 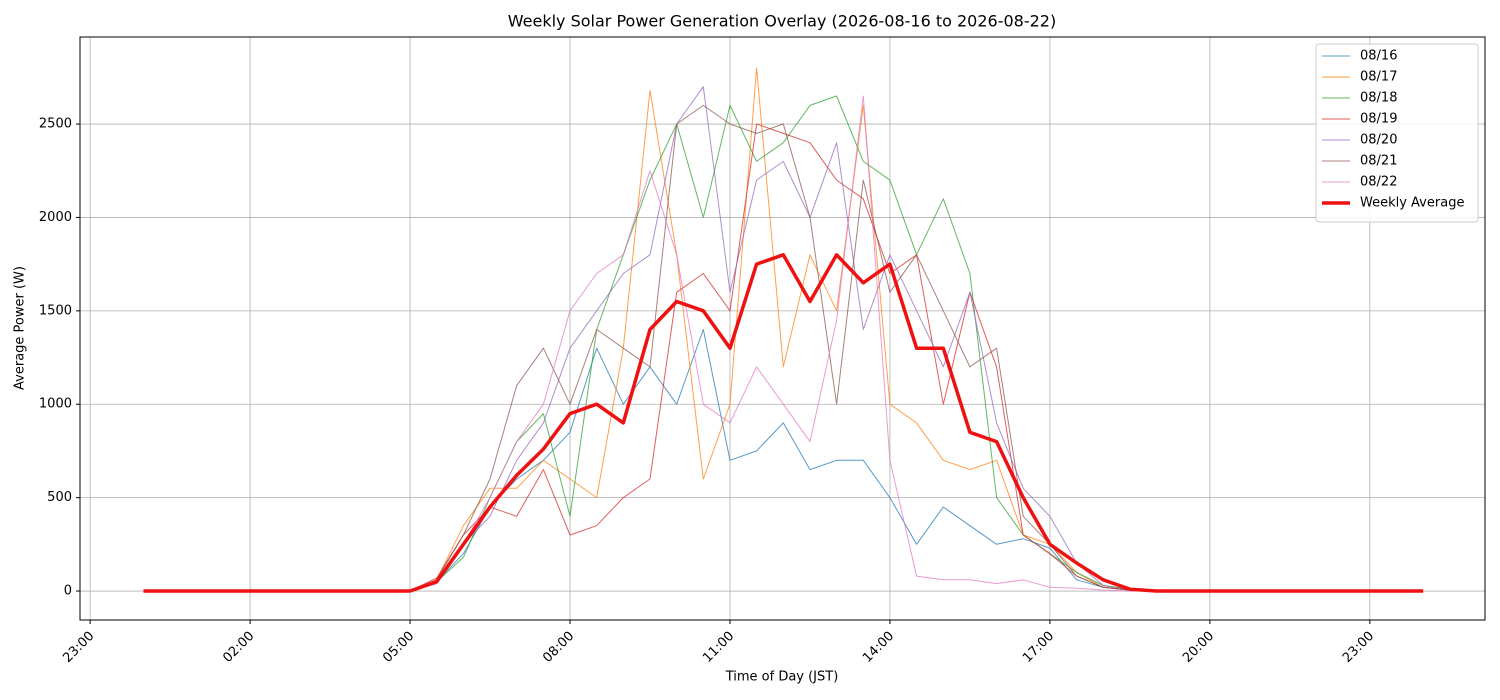 What do you see at coordinates (1412, 203) in the screenshot?
I see `legend-label: Weekly Average` at bounding box center [1412, 203].